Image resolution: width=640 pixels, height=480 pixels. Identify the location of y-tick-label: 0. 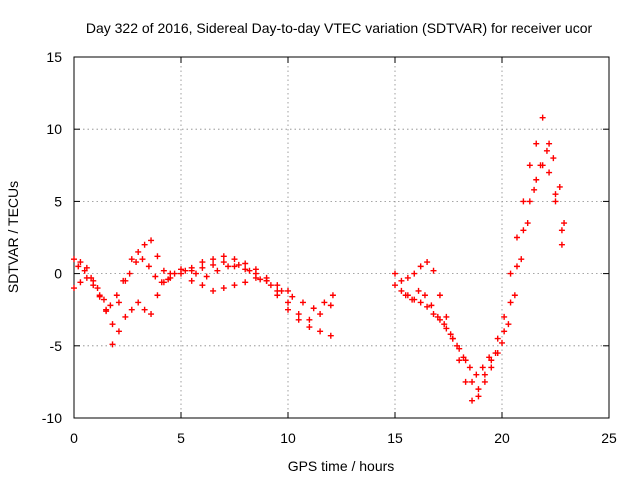
(58, 274).